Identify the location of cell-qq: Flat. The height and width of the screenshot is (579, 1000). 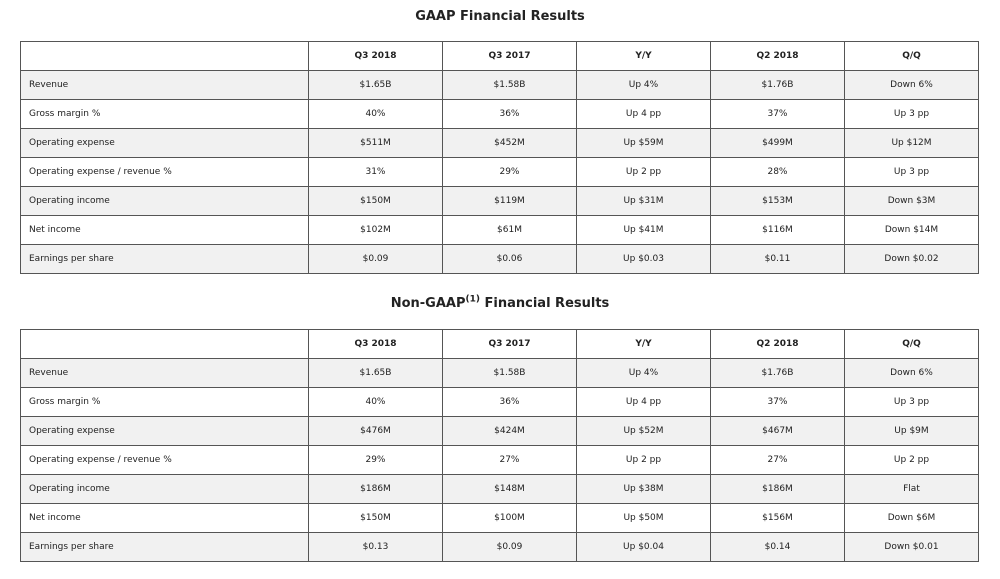
(911, 489).